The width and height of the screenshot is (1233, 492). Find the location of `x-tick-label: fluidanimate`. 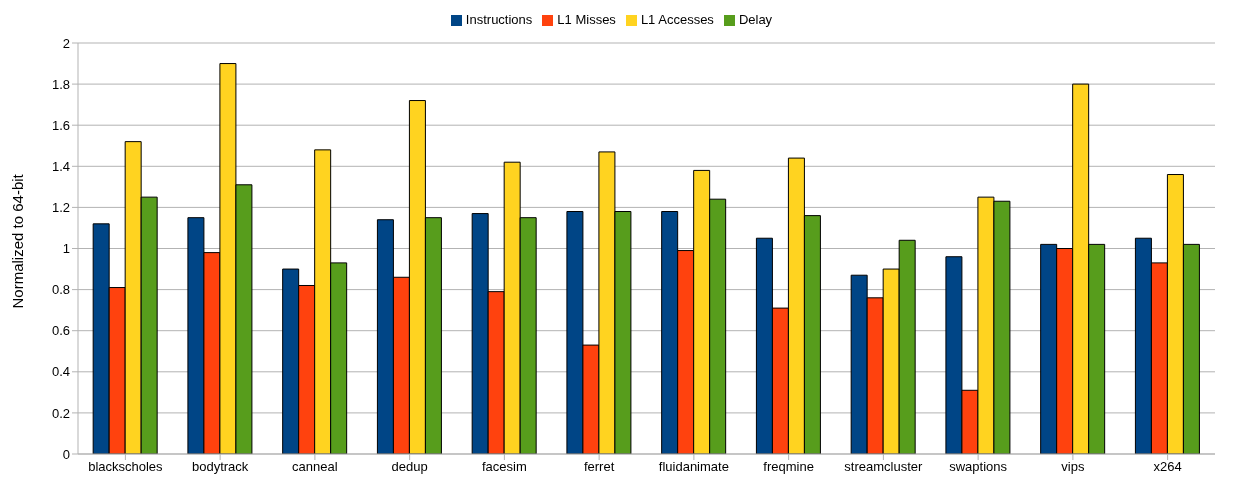

x-tick-label: fluidanimate is located at coordinates (693, 467).